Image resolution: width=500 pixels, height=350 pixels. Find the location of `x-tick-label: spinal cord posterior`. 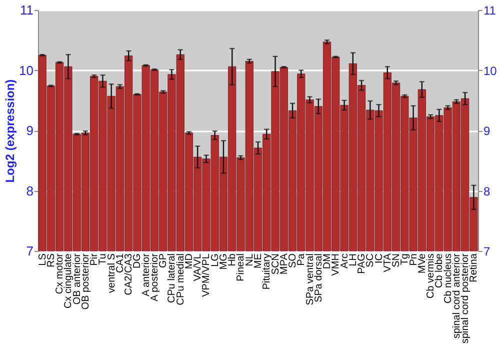

x-tick-label: spinal cord posterior is located at coordinates (466, 298).